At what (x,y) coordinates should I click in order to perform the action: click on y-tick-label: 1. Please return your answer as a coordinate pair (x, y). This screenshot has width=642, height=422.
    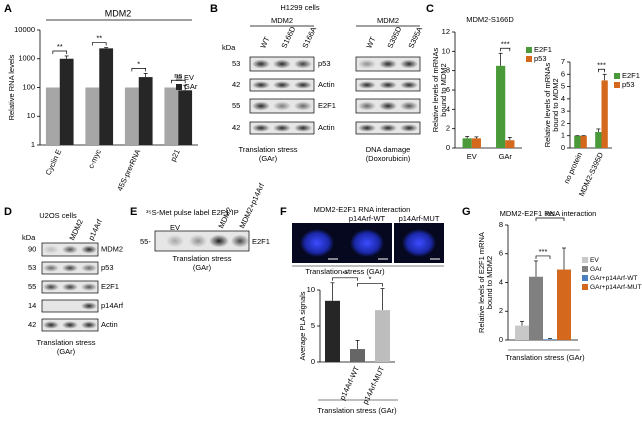
    Looking at the image, I should click on (563, 135).